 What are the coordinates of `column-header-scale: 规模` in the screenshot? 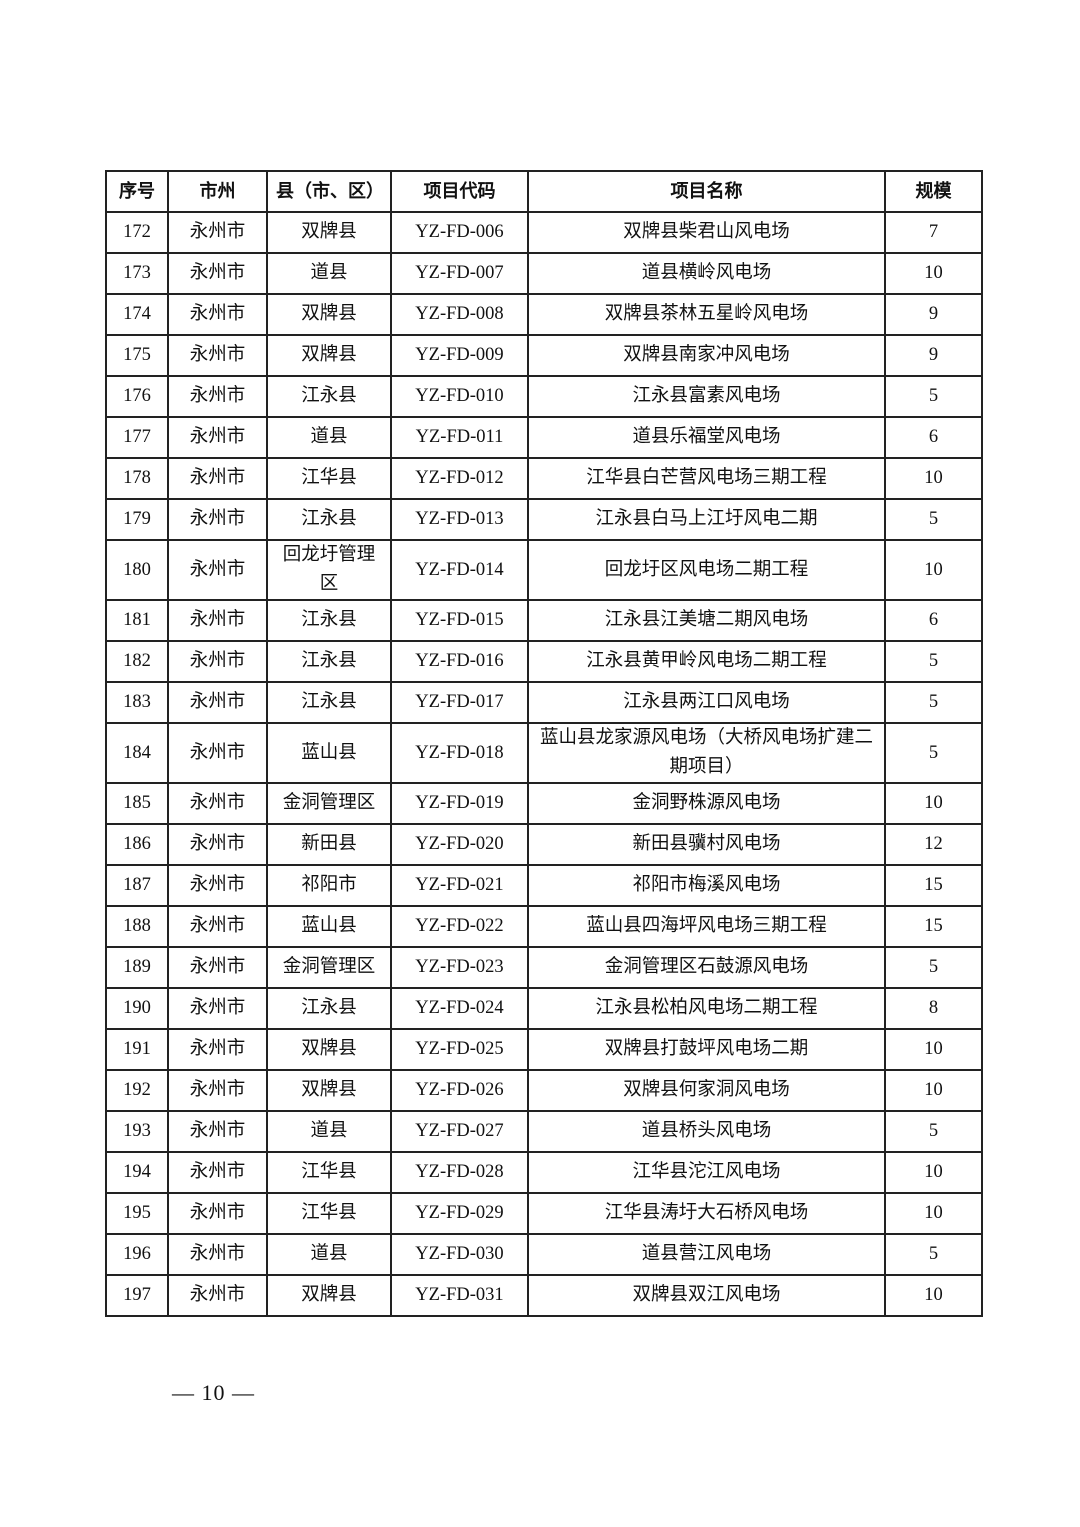 It's located at (933, 191).